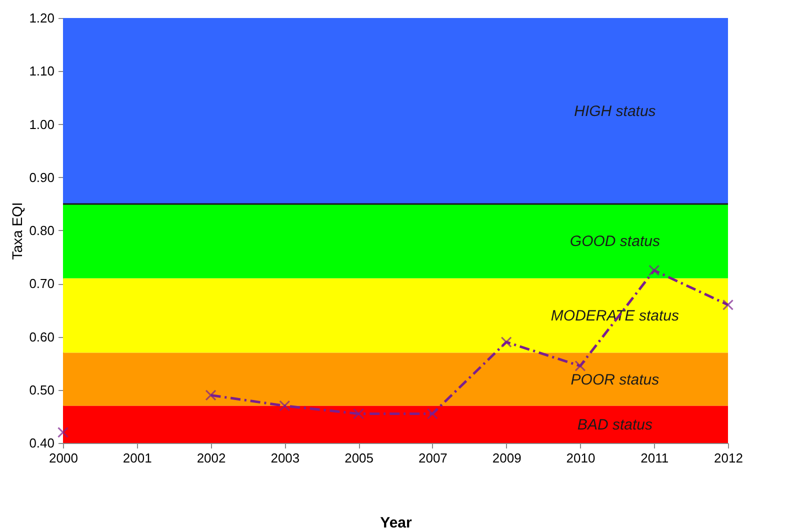  I want to click on y-tick-label: 1.00, so click(41, 124).